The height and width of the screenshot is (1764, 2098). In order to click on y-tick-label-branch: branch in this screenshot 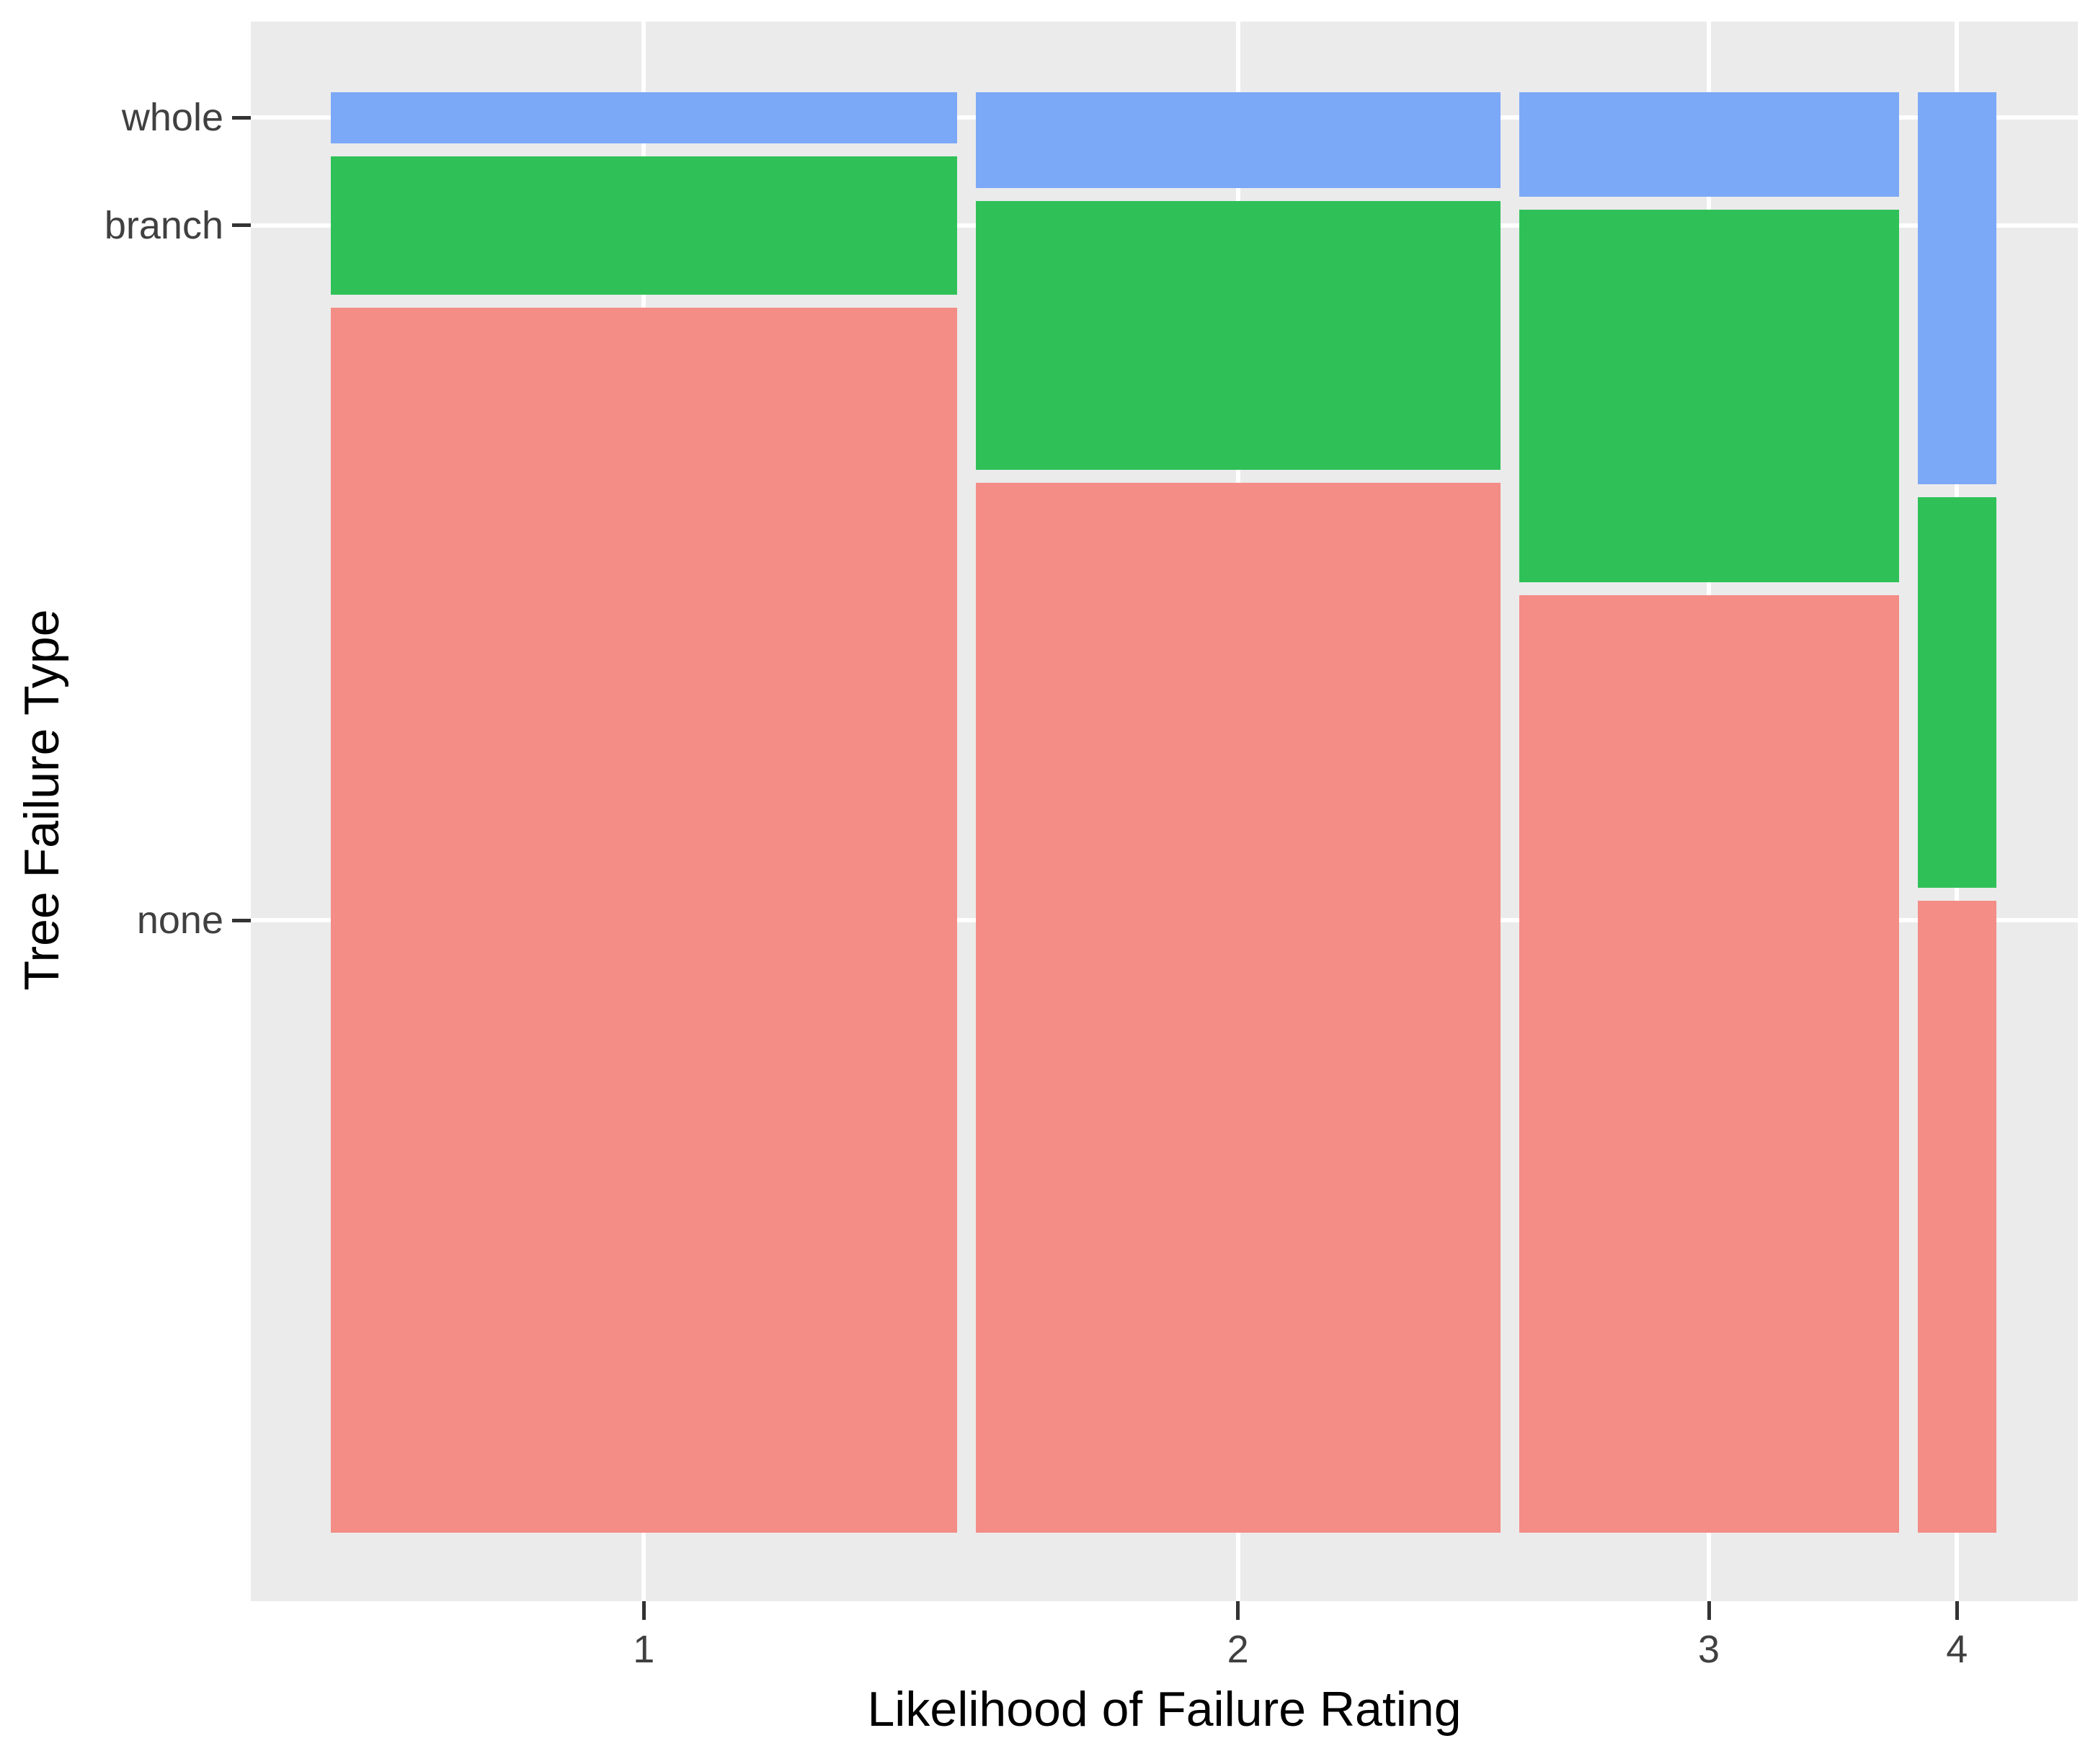, I will do `click(163, 225)`.